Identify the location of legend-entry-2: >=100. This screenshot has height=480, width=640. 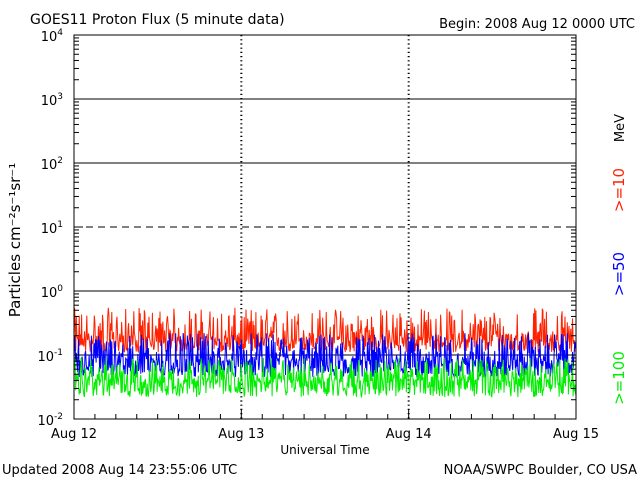
(619, 378).